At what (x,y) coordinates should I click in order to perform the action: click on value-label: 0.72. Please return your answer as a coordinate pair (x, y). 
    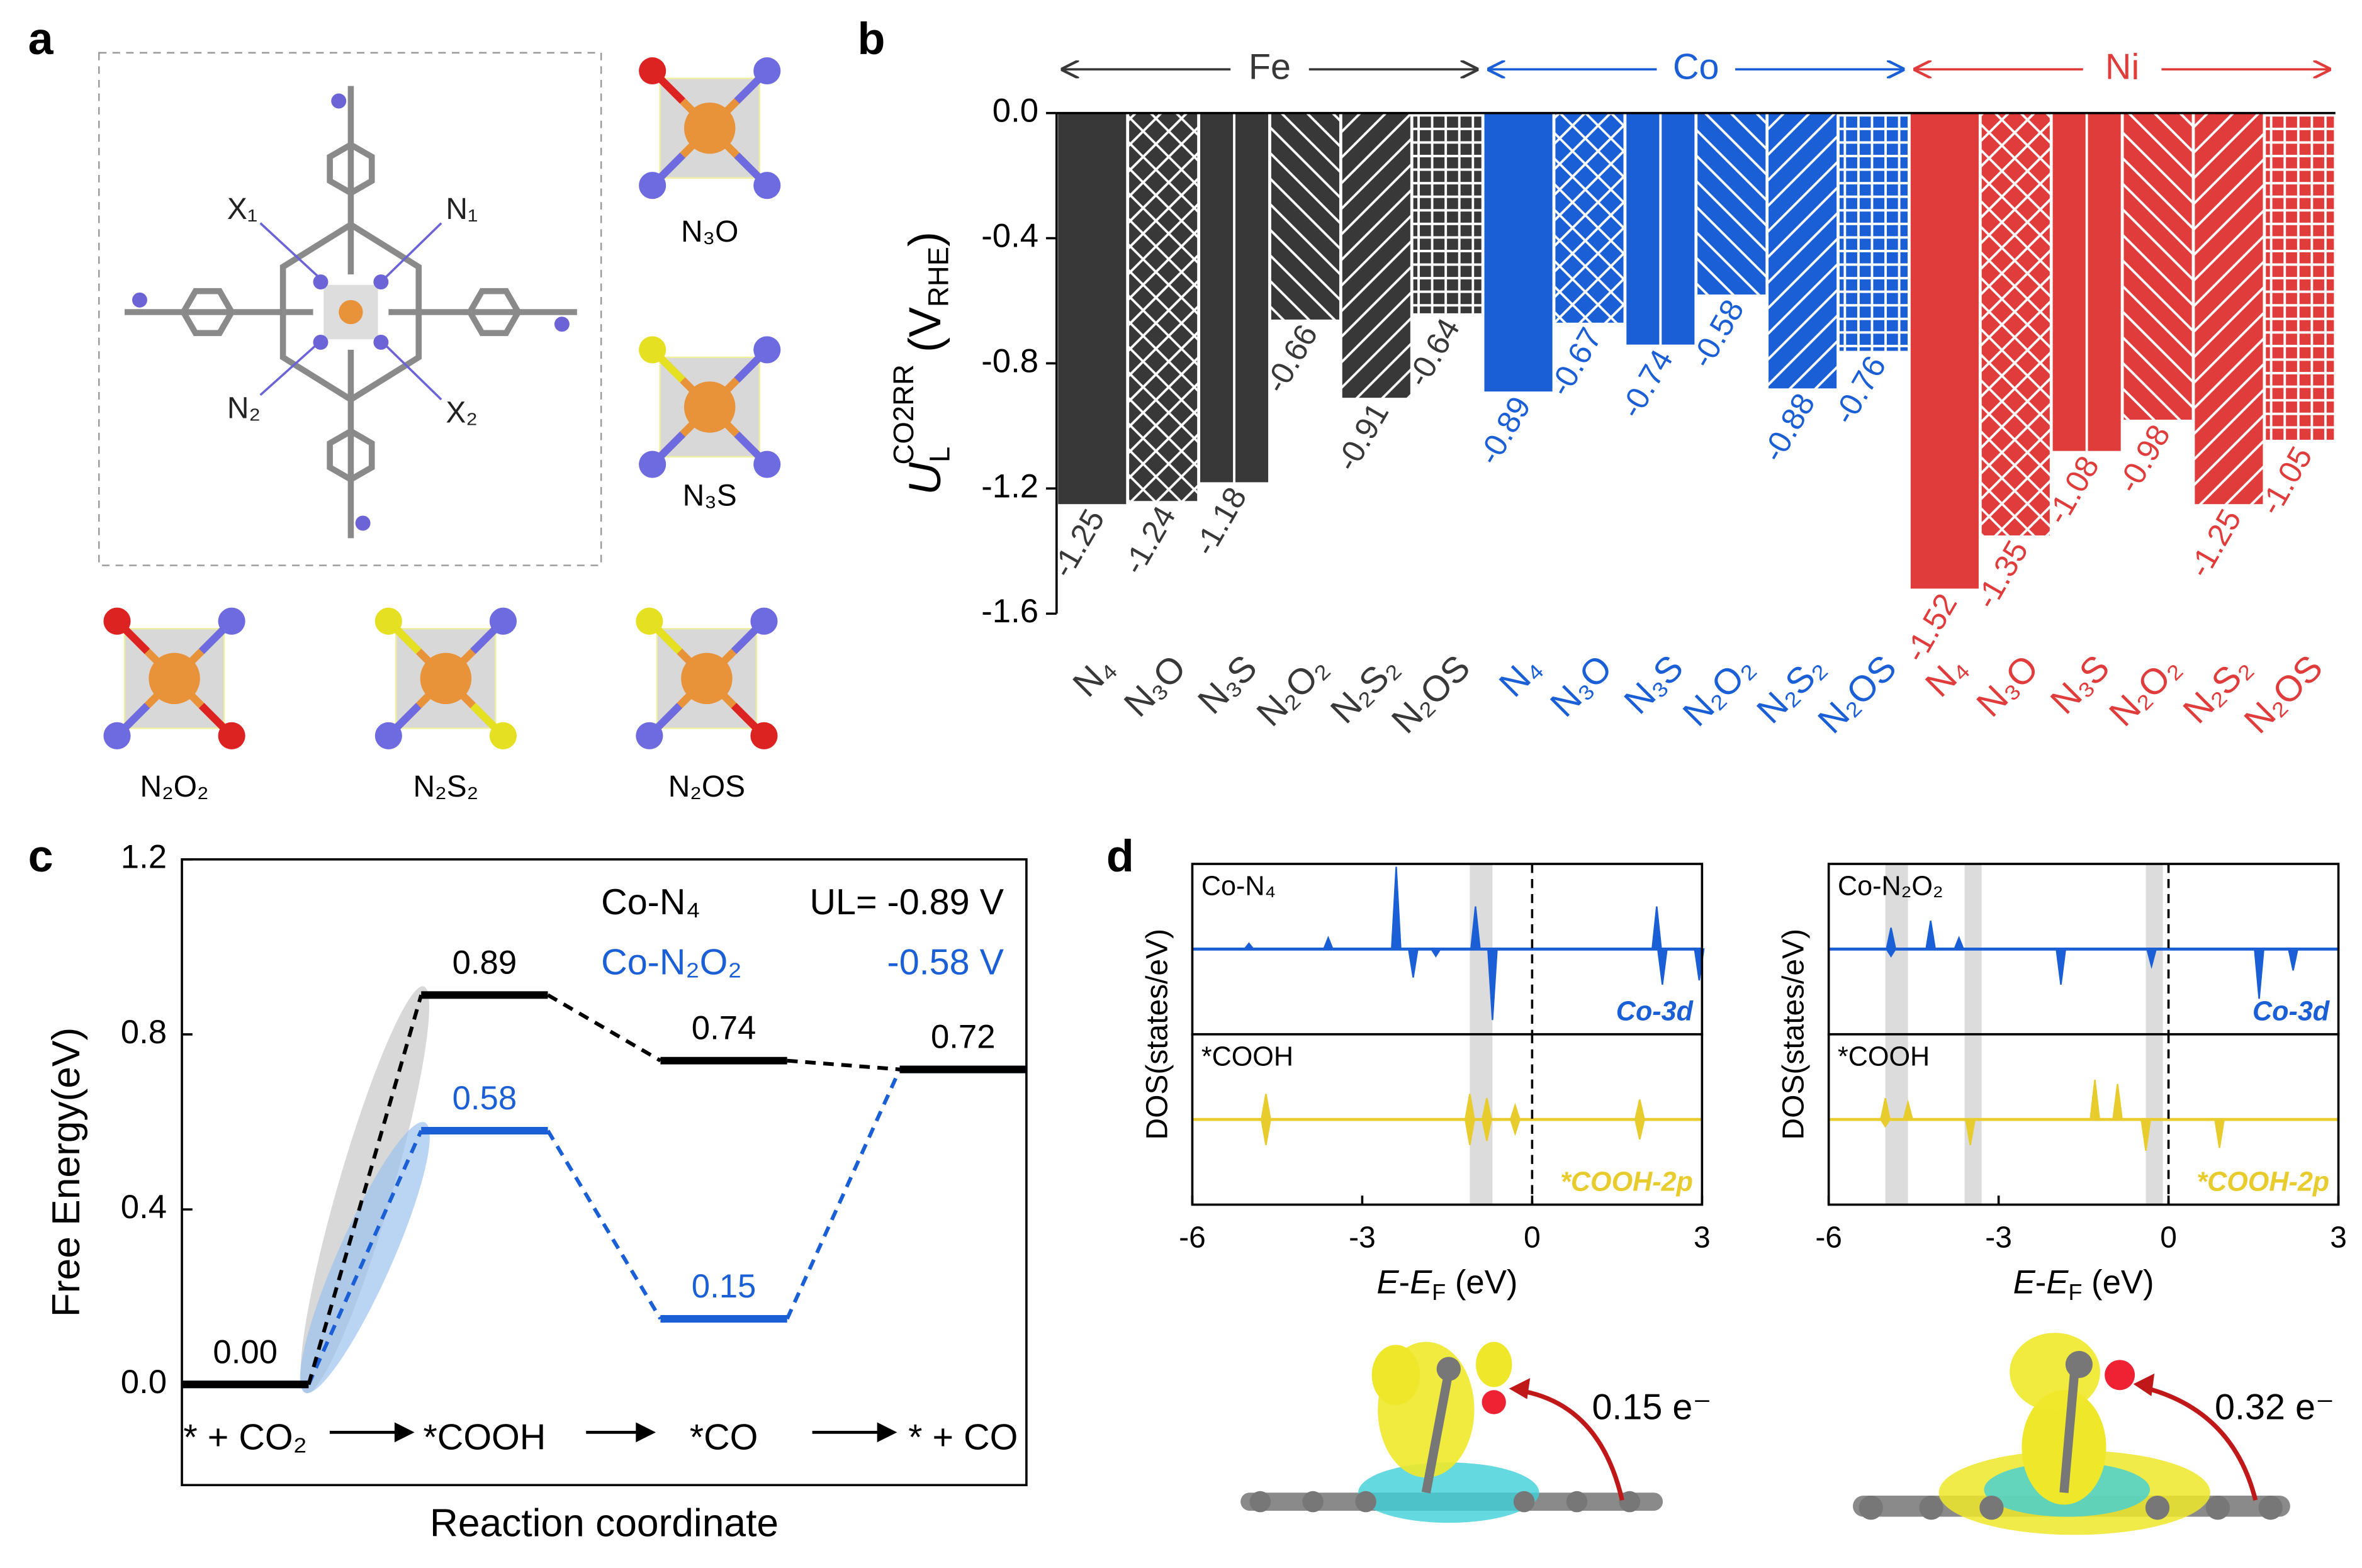
    Looking at the image, I should click on (963, 1037).